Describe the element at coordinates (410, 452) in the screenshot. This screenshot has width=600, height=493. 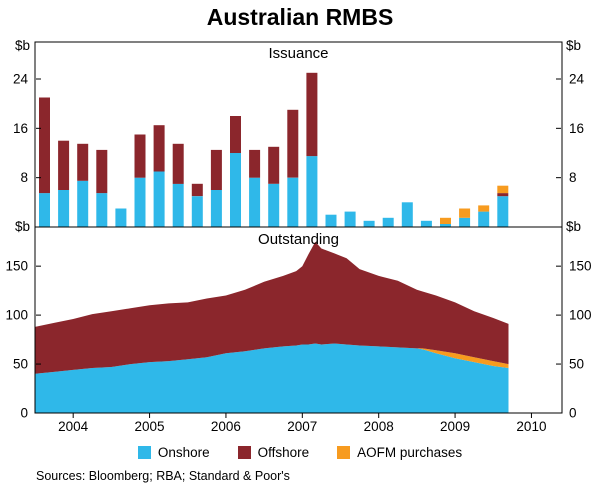
I see `legend-label-aofm: AOFM purchases` at that location.